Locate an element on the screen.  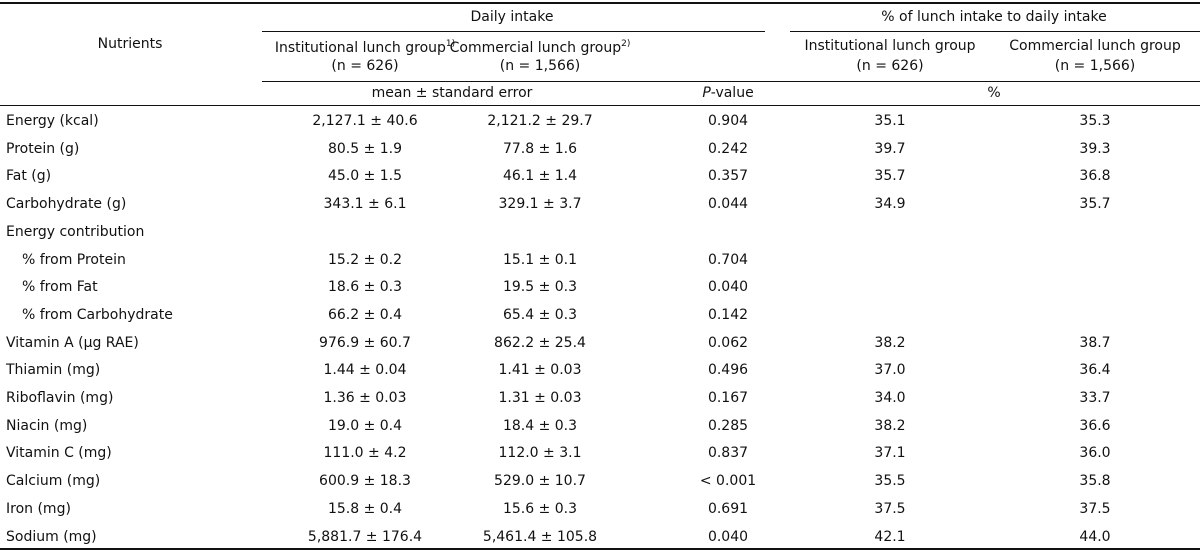
header-cell: Commercial lunch group2) is located at coordinates (540, 46).